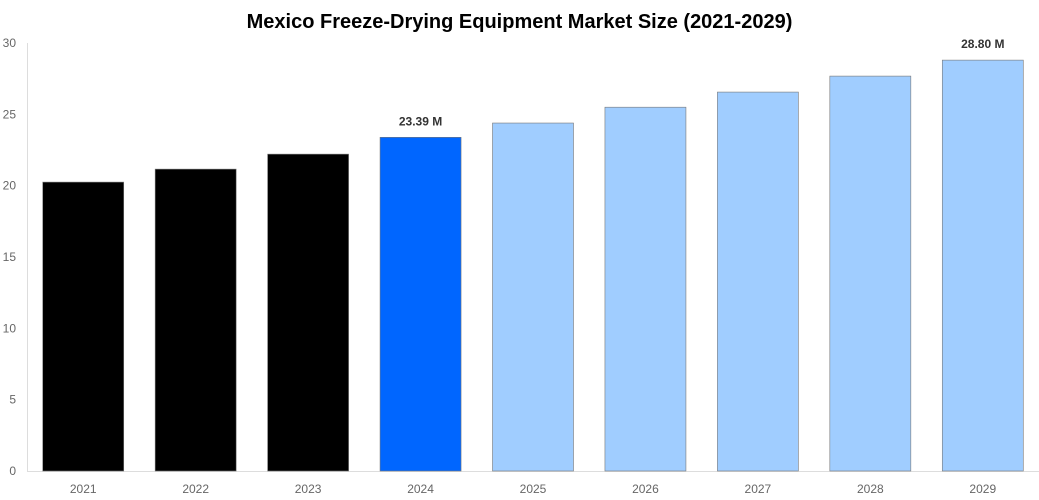 The image size is (1039, 500). What do you see at coordinates (308, 489) in the screenshot?
I see `x-tick-label: 2023` at bounding box center [308, 489].